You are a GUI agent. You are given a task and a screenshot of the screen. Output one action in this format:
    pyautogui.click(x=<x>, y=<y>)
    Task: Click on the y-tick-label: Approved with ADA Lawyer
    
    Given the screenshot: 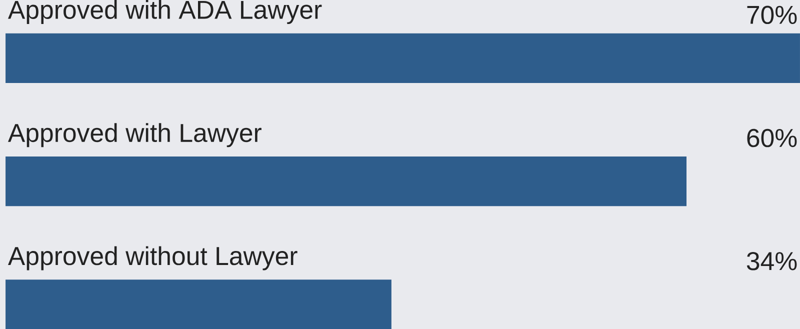 What is the action you would take?
    pyautogui.click(x=165, y=12)
    